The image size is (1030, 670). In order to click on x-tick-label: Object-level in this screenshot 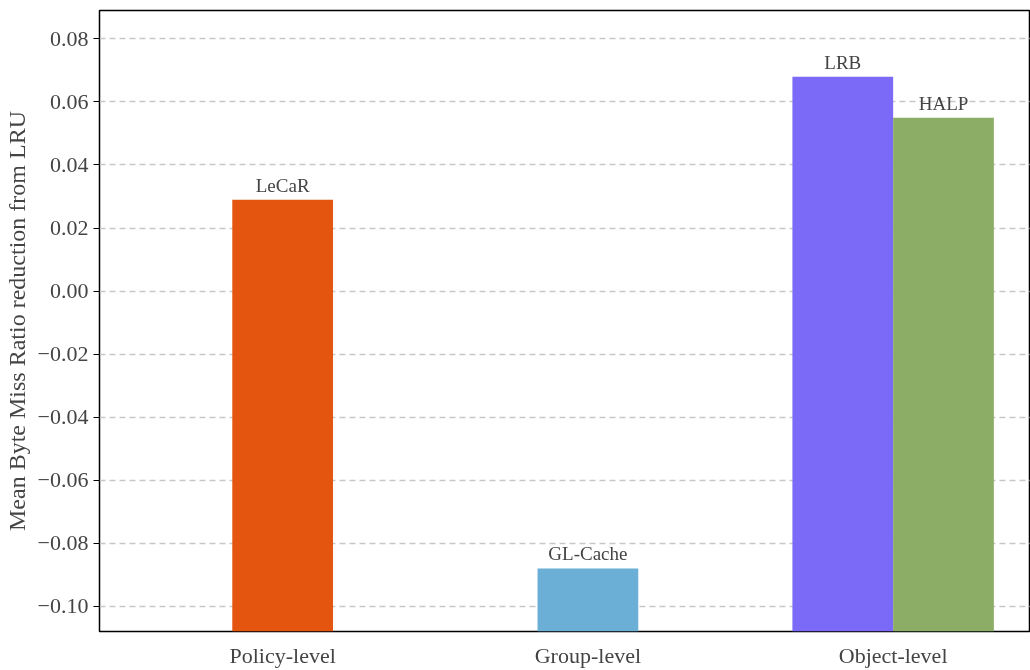, I will do `click(893, 655)`.